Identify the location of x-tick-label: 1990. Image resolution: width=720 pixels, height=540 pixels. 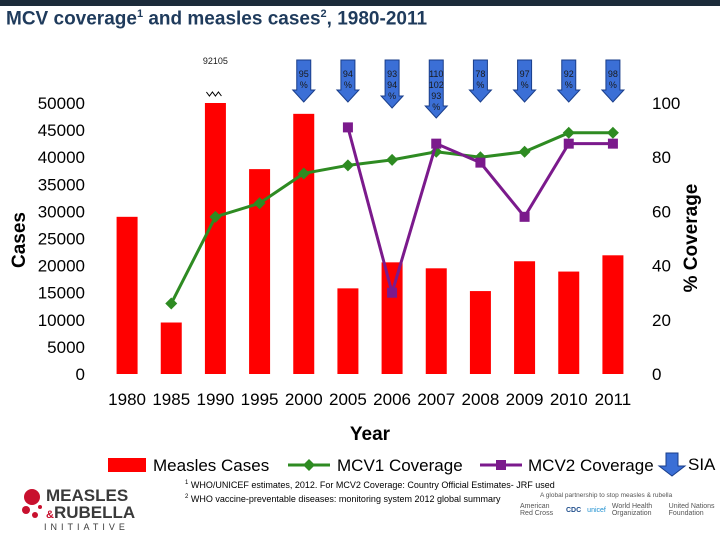
(216, 399).